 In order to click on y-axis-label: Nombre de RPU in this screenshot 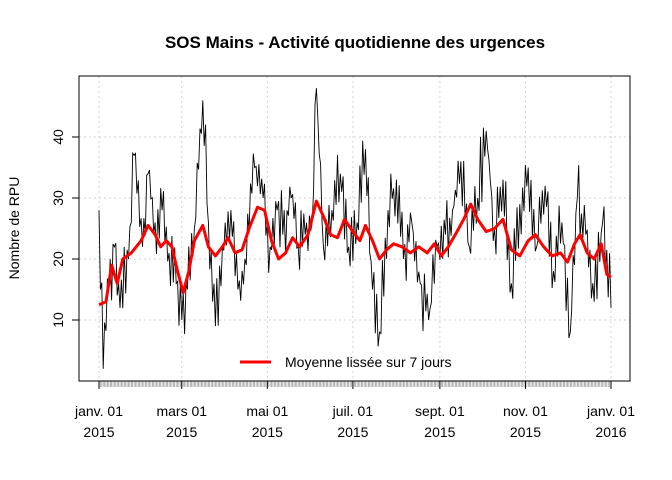, I will do `click(14, 228)`.